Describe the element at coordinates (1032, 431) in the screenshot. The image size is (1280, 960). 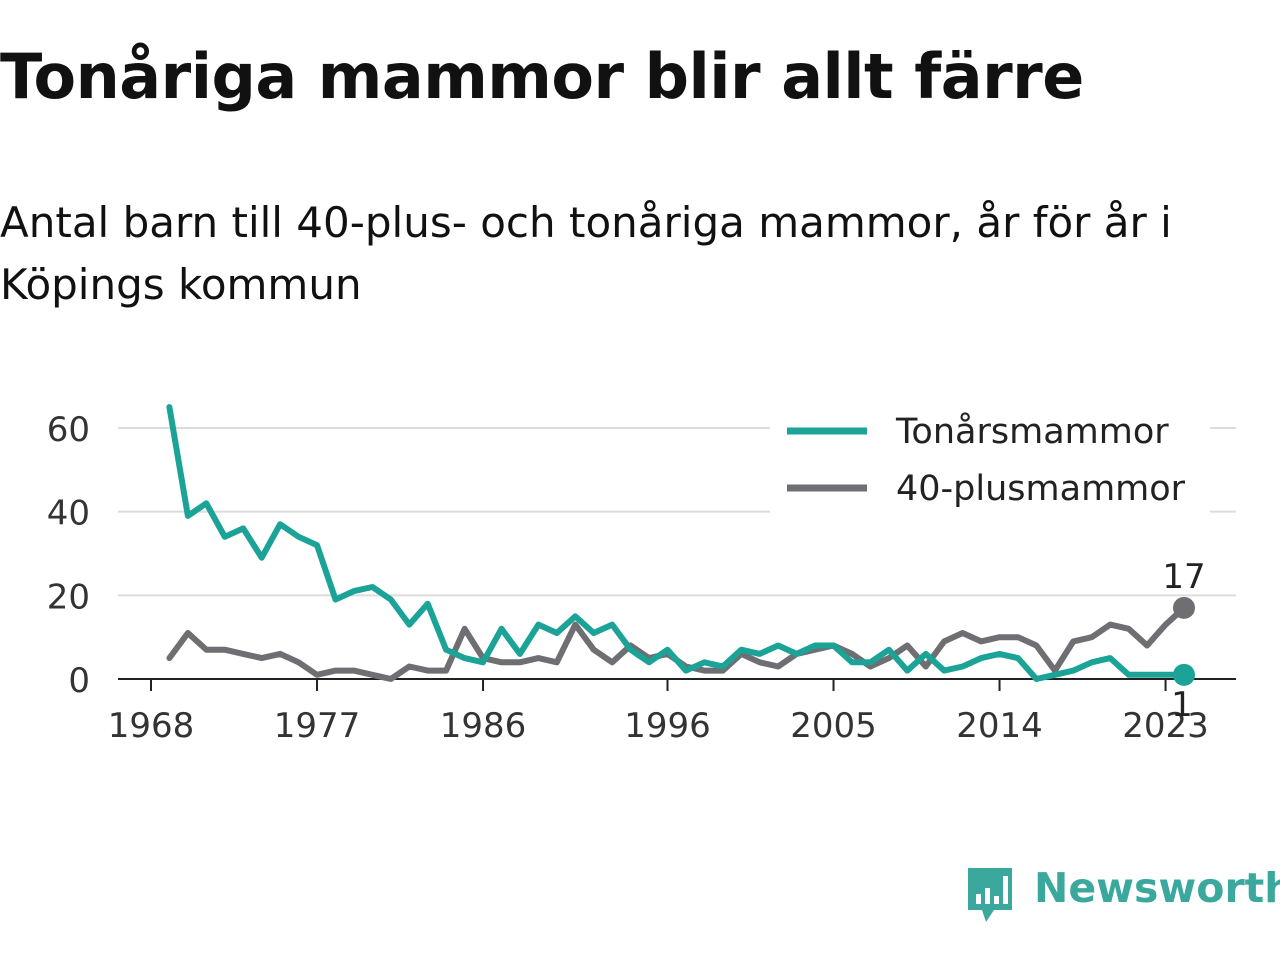
I see `legend-label: Tonårsmammor` at that location.